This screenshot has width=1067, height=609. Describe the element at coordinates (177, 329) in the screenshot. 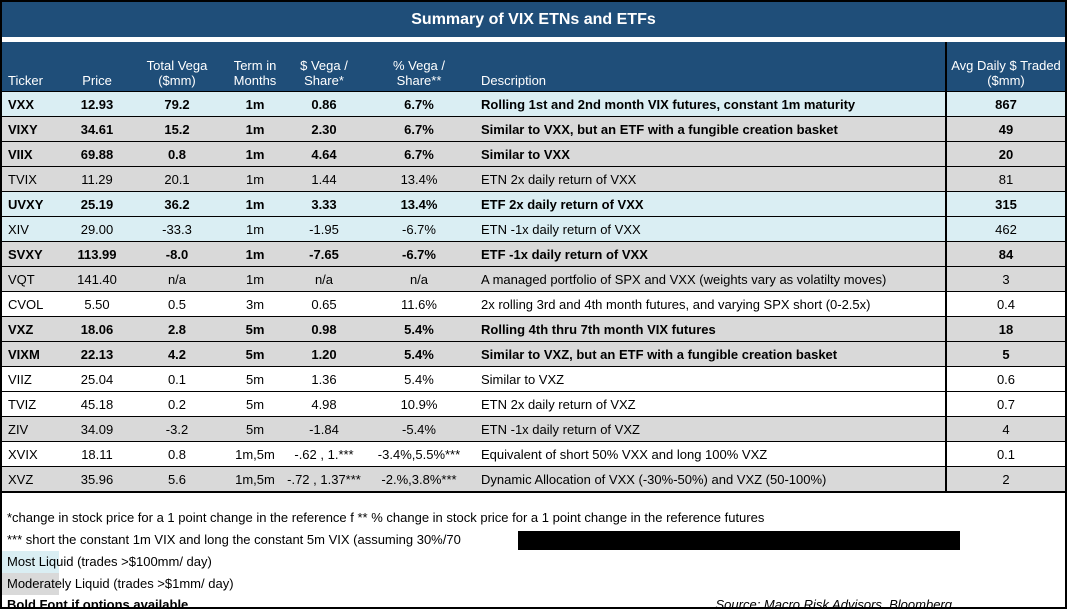

I see `cell-total_vega: 2.8` at that location.